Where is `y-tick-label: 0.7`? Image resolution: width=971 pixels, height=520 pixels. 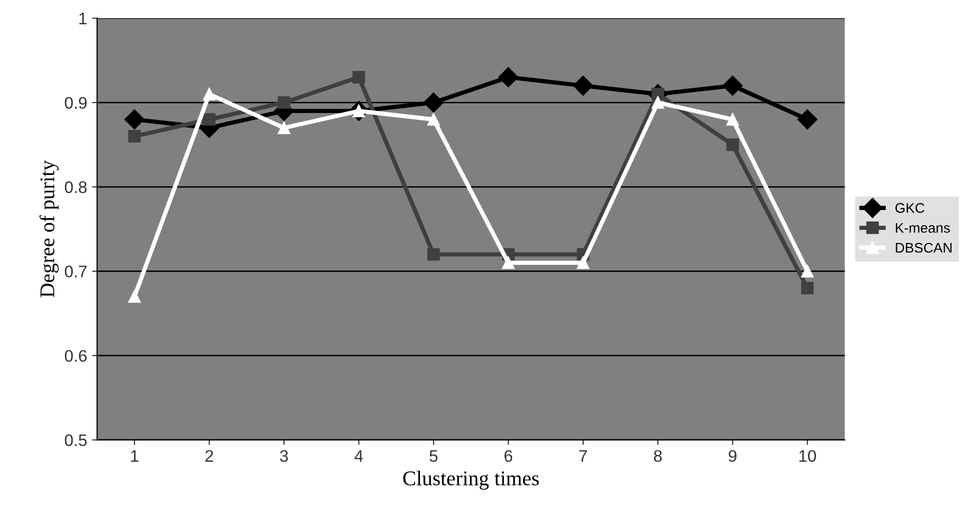 y-tick-label: 0.7 is located at coordinates (75, 272).